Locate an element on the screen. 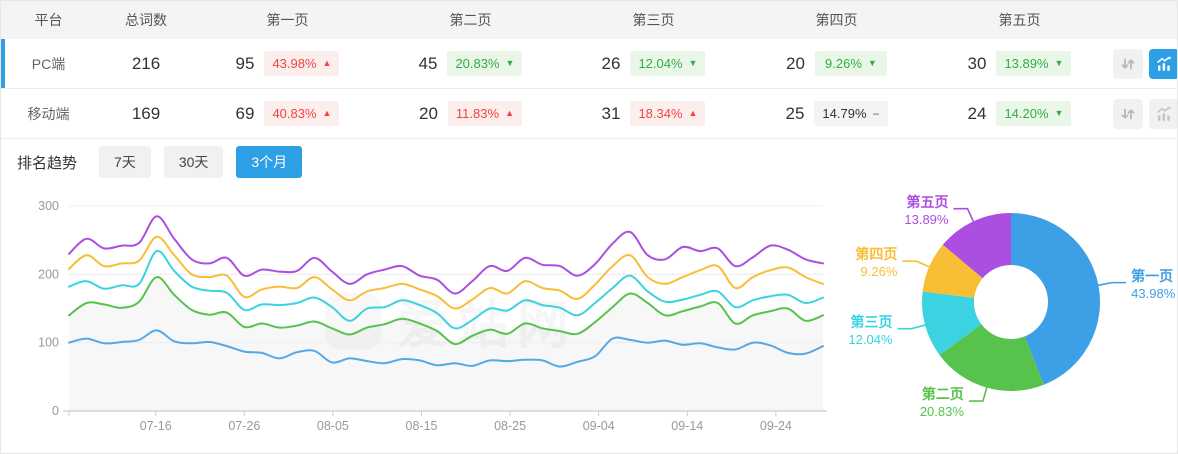  change-badge: 9.26% ▼ is located at coordinates (850, 63).